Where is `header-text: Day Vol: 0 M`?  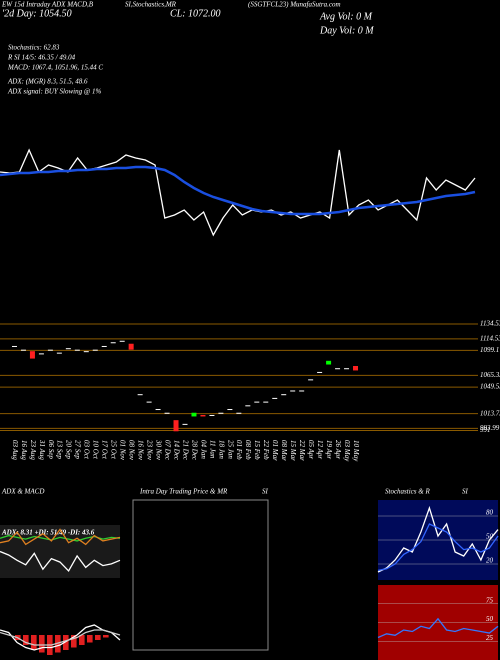 header-text: Day Vol: 0 M is located at coordinates (346, 30).